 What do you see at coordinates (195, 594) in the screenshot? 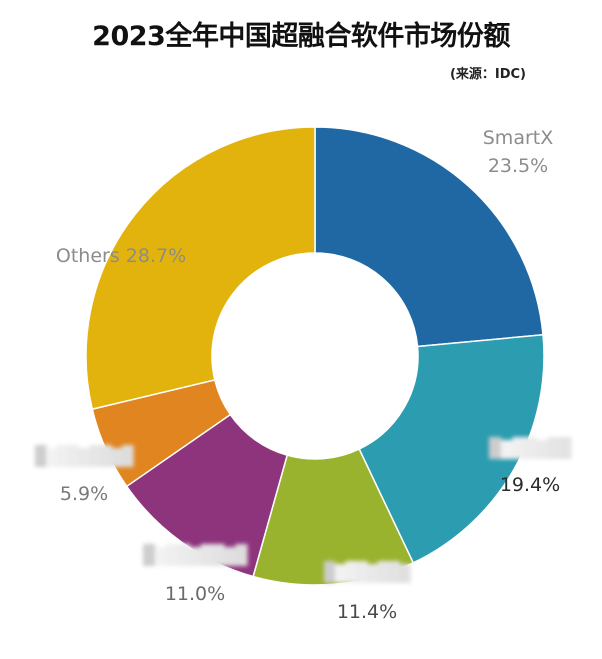
I see `slice-value-label: 11.0%` at bounding box center [195, 594].